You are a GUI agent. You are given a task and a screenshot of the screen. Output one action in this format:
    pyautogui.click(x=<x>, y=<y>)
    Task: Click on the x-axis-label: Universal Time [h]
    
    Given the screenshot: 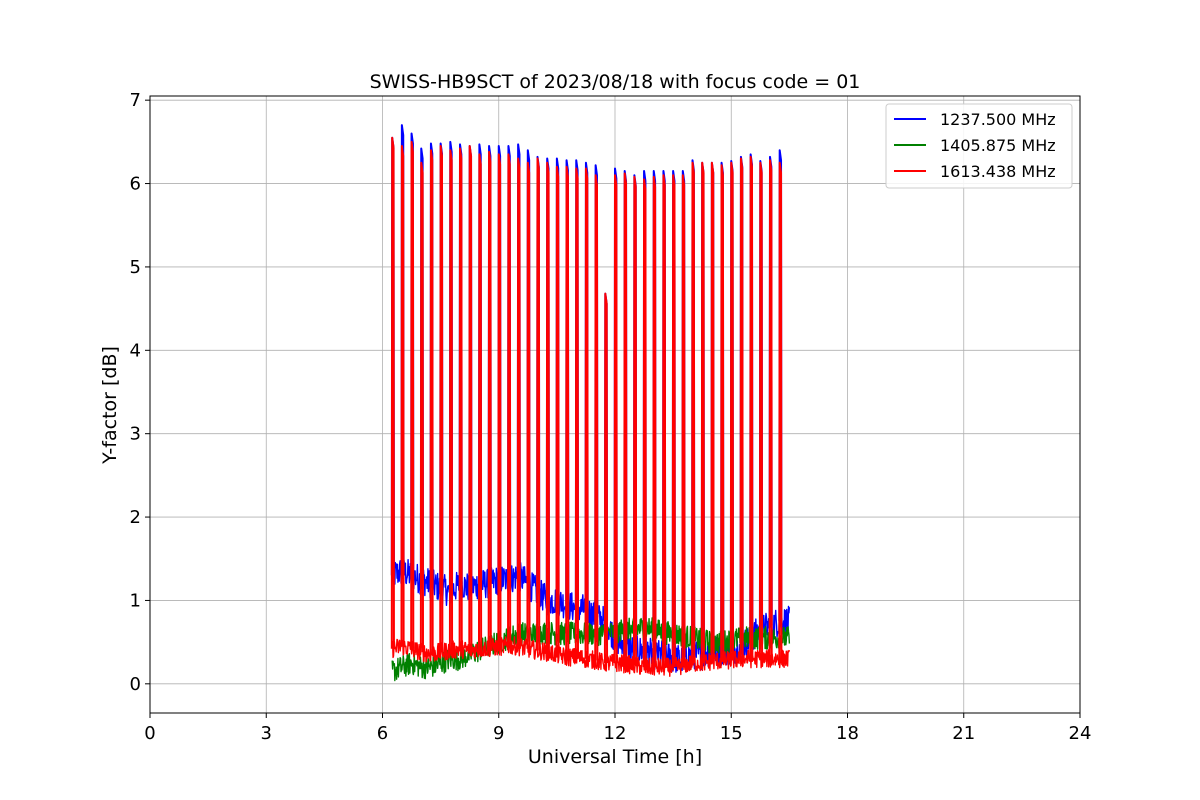 What is the action you would take?
    pyautogui.click(x=615, y=757)
    